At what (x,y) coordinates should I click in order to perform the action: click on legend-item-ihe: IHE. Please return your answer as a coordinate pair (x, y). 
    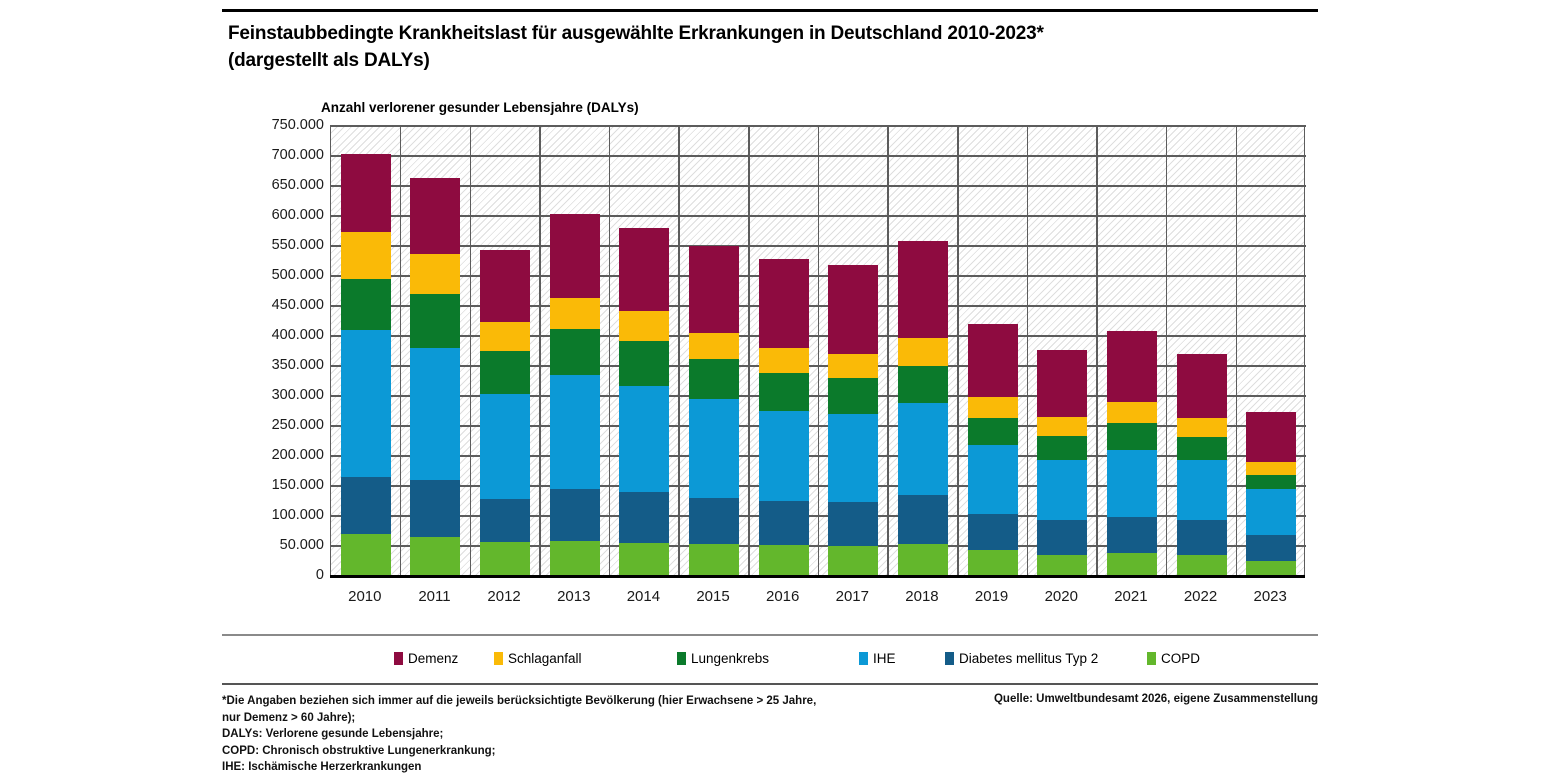
    Looking at the image, I should click on (877, 658).